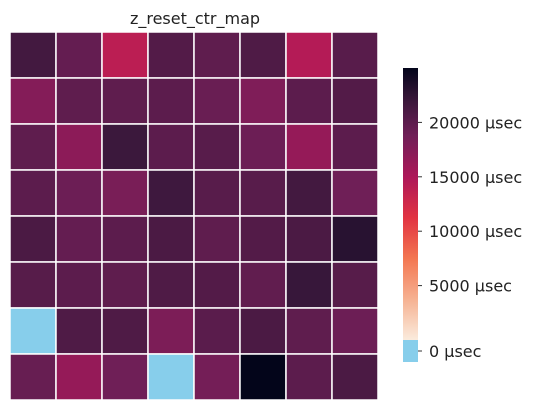 This screenshot has width=535, height=411. I want to click on colorbar-tick-label: 20000 µsec, so click(475, 122).